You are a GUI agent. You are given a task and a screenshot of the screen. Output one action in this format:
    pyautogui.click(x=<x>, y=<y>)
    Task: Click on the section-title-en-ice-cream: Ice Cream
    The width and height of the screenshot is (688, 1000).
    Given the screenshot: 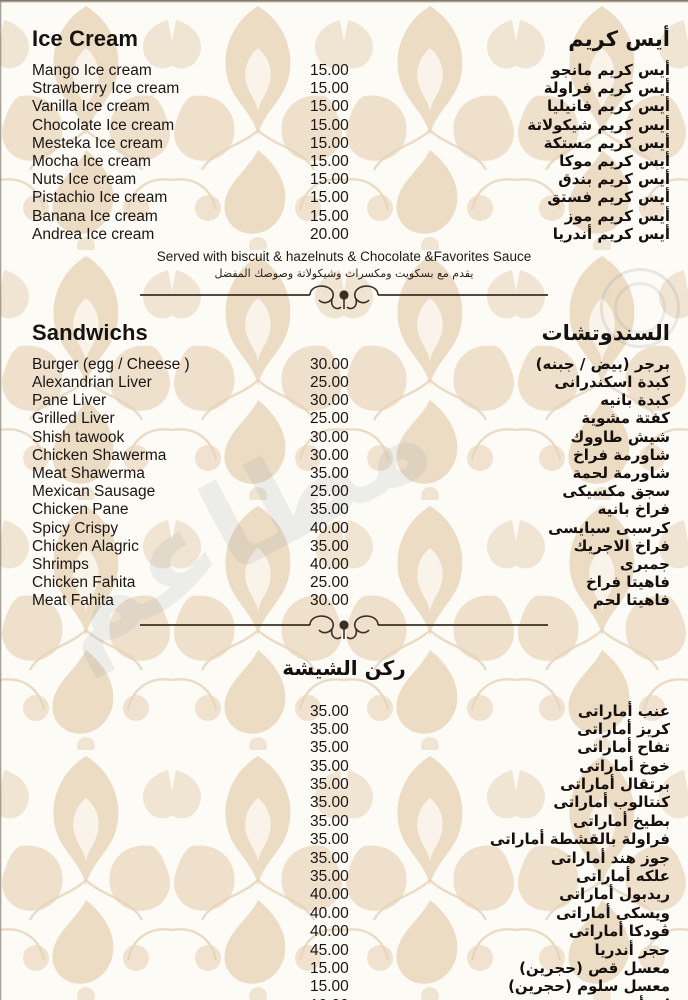 What is the action you would take?
    pyautogui.click(x=85, y=38)
    